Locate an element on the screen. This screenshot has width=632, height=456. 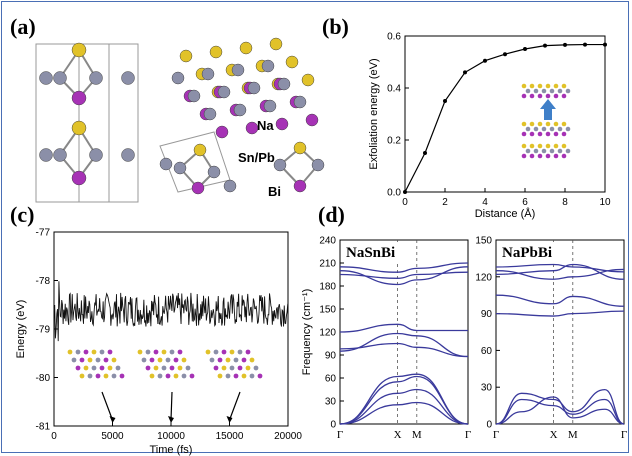
atom-label-snpb: Sn/Pb is located at coordinates (256, 157).